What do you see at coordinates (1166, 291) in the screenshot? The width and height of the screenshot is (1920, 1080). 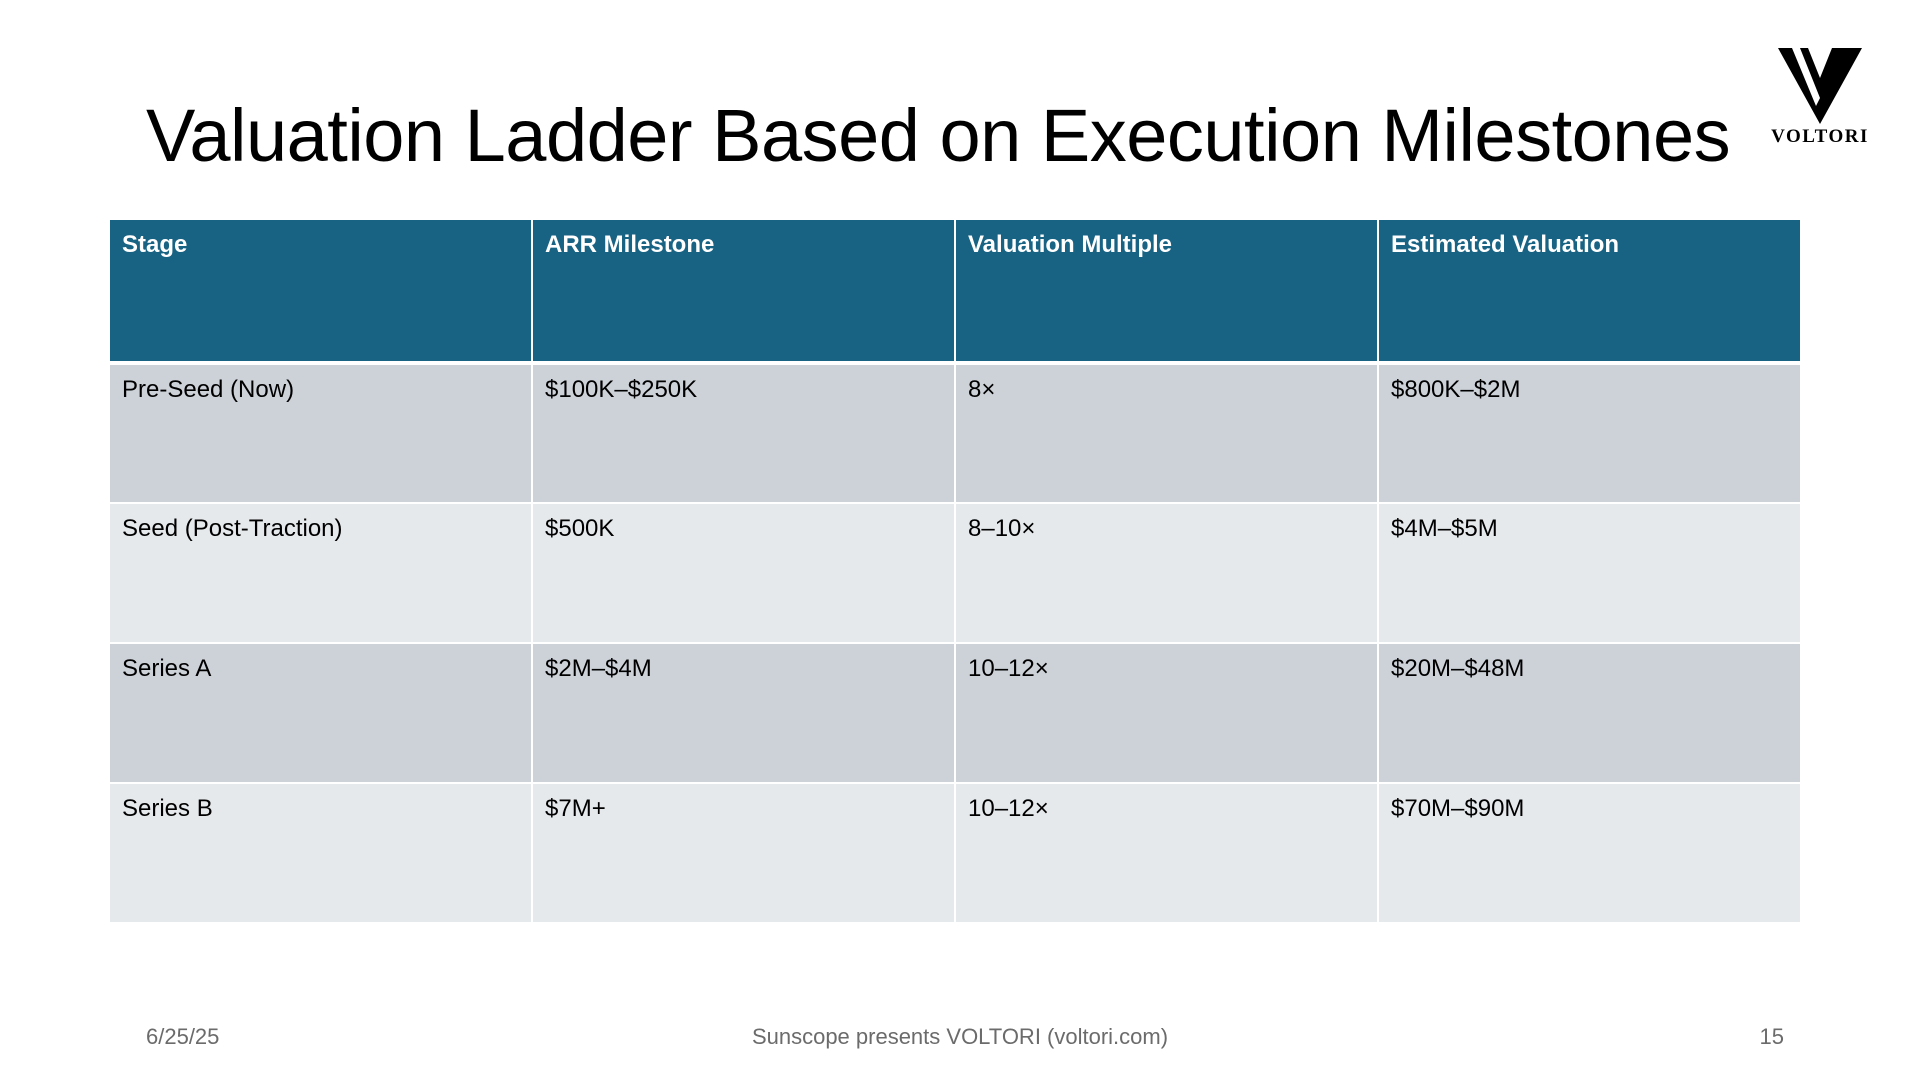 I see `header-valuation-multiple: Valuation Multiple` at bounding box center [1166, 291].